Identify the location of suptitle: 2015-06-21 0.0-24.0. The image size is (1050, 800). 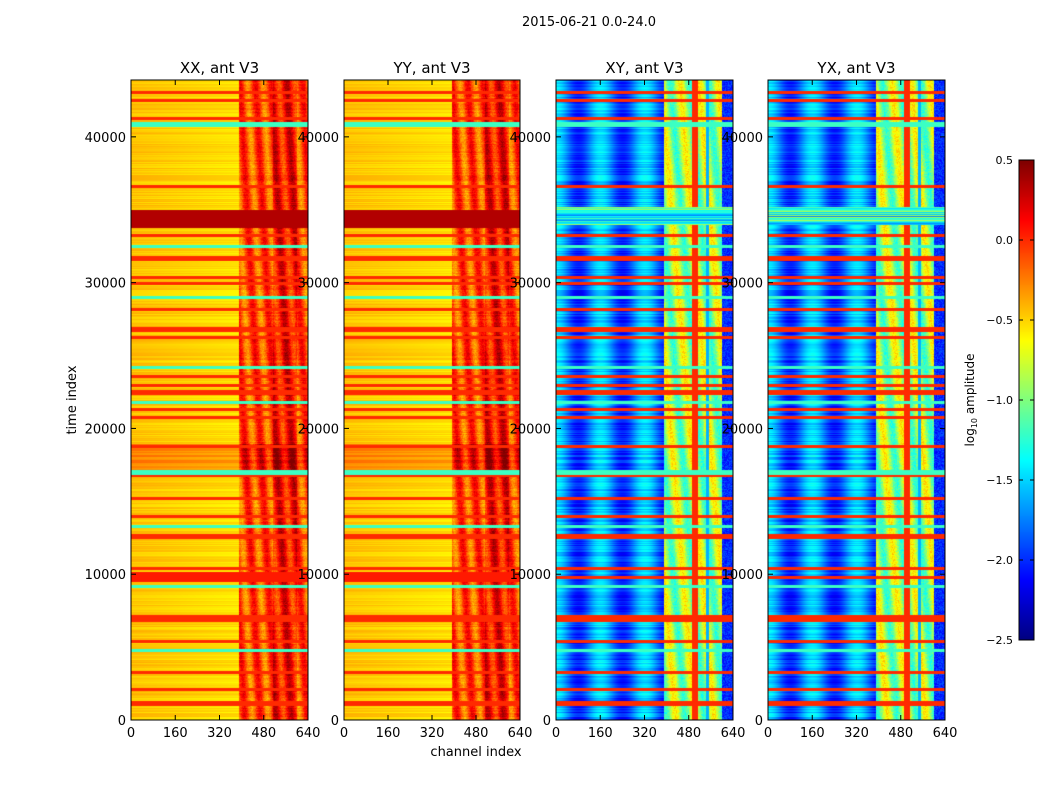
(589, 22).